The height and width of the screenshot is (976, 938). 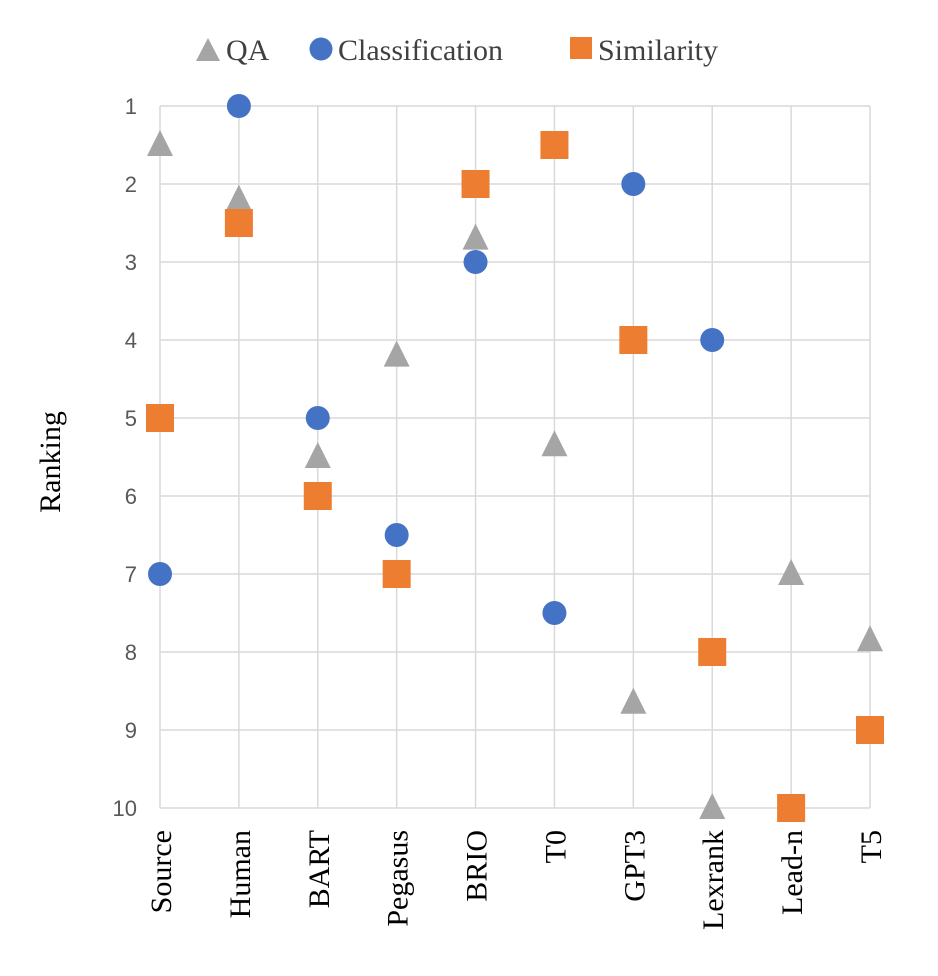 I want to click on y-tick-label-5: 5, so click(x=131, y=418).